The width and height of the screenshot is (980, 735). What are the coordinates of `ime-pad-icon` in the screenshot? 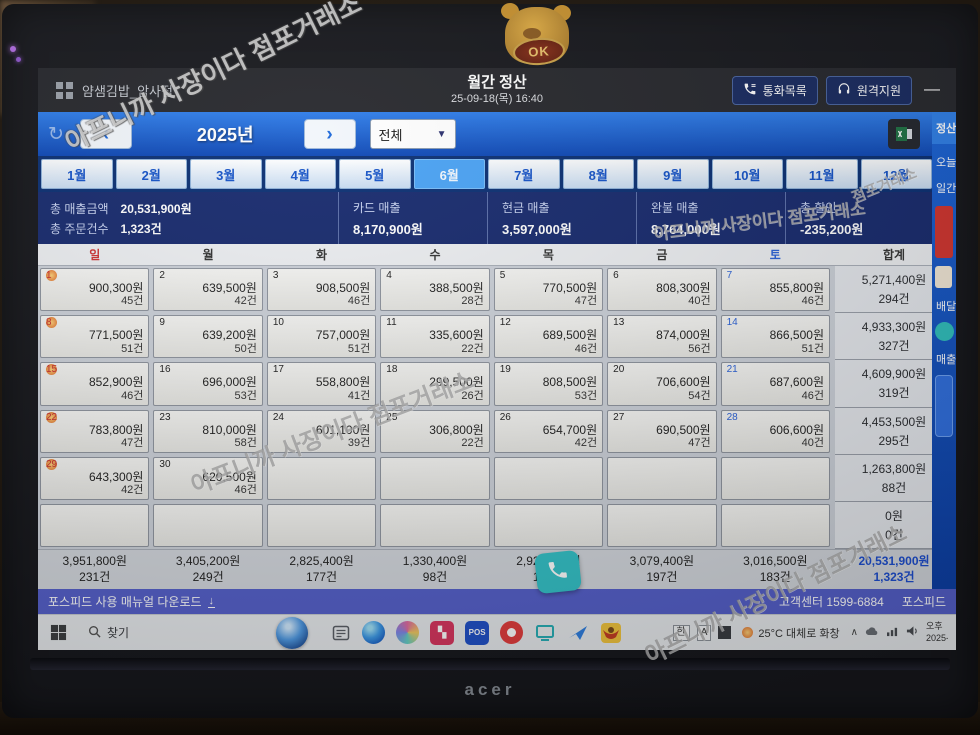 It's located at (341, 633).